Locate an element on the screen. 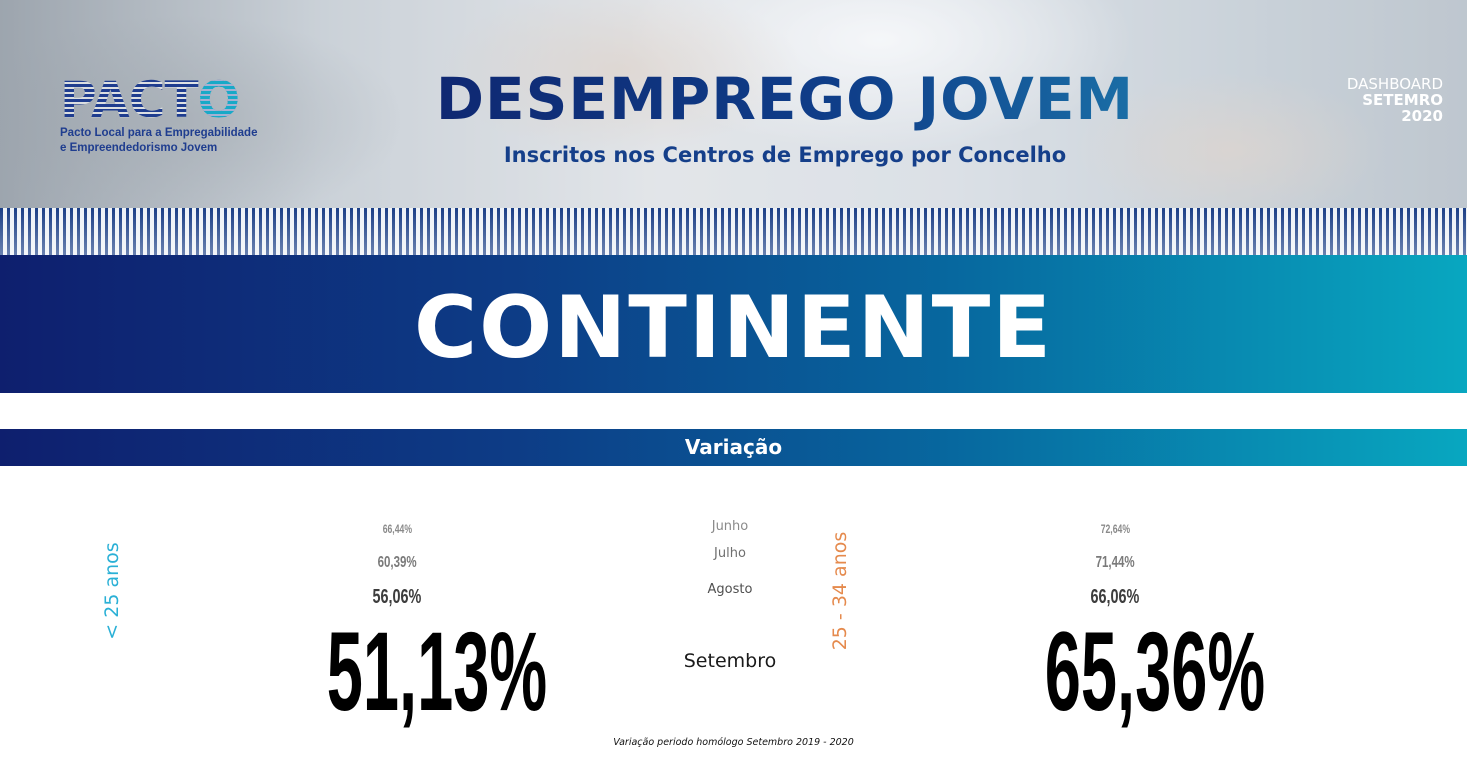 Image resolution: width=1467 pixels, height=784 pixels. age-25-34-setembro-value: 65,36% is located at coordinates (1155, 671).